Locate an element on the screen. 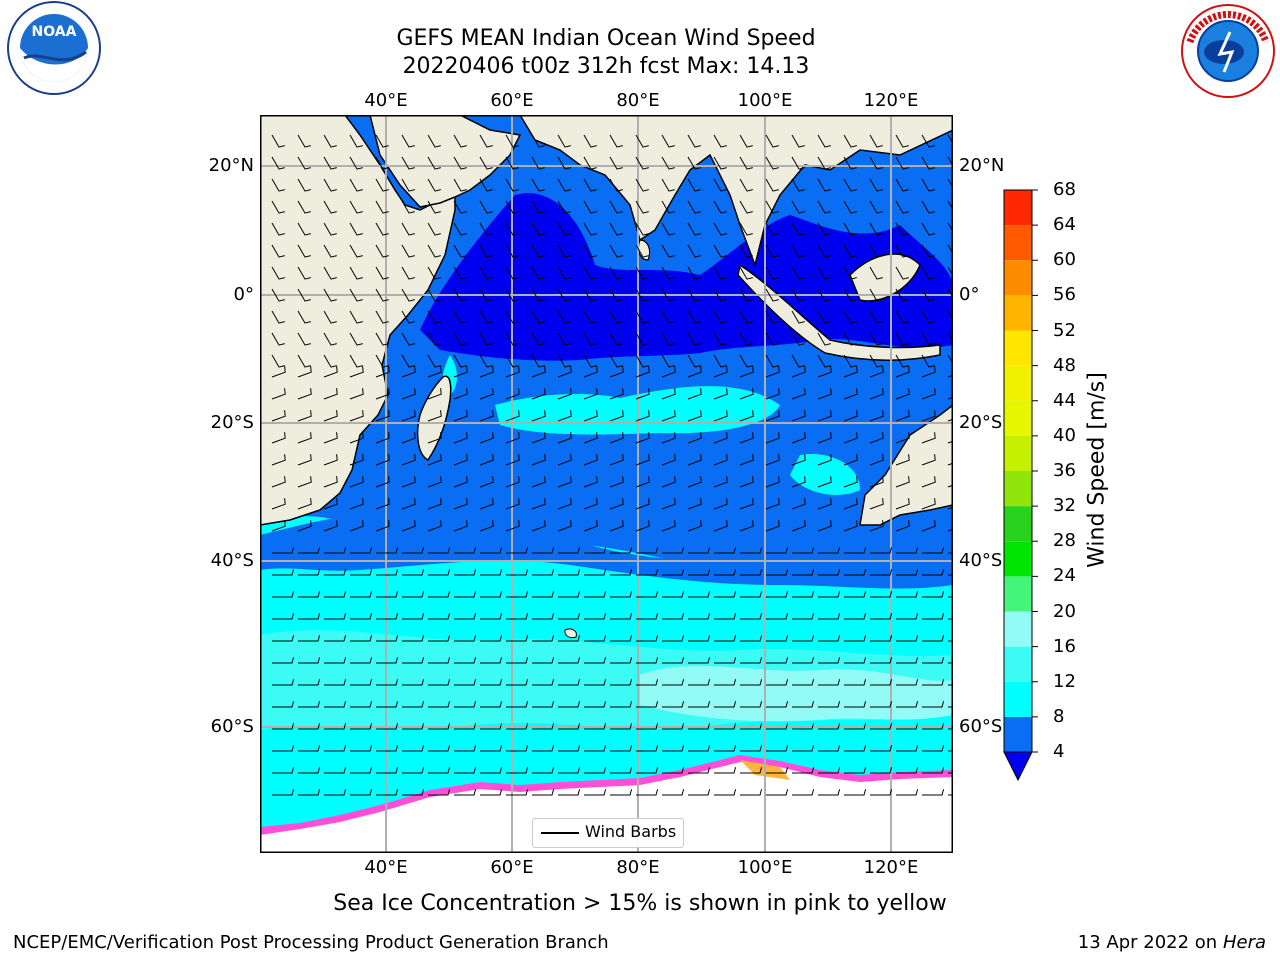  colorbar-segment is located at coordinates (1018, 418).